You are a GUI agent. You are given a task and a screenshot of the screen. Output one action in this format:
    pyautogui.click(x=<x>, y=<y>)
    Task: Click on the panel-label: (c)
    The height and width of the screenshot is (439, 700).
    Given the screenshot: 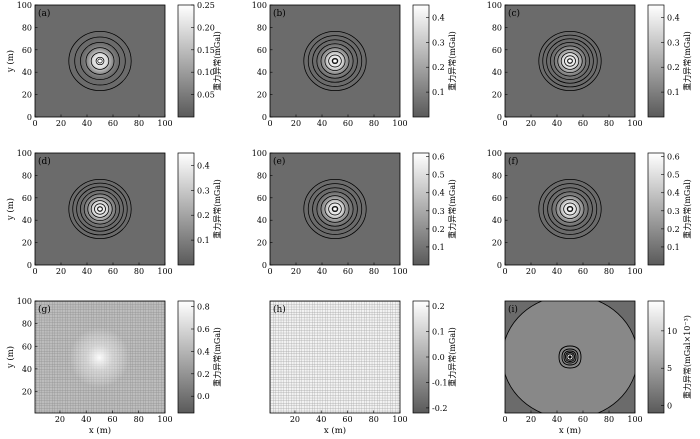 What is the action you would take?
    pyautogui.click(x=514, y=13)
    